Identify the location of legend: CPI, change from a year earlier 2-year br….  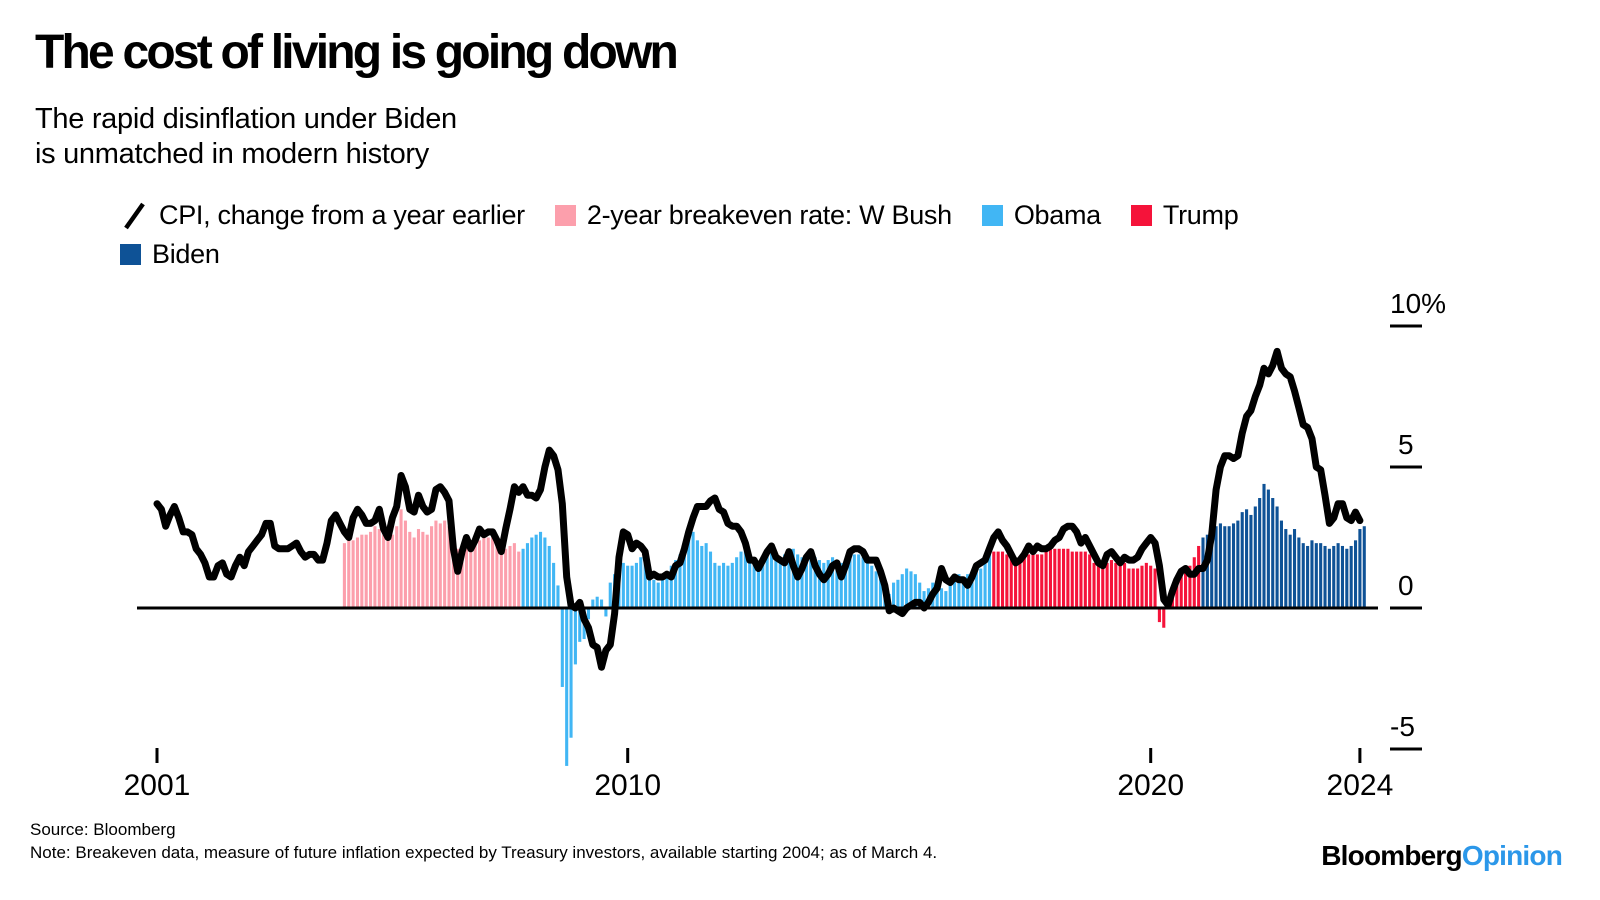
(679, 235).